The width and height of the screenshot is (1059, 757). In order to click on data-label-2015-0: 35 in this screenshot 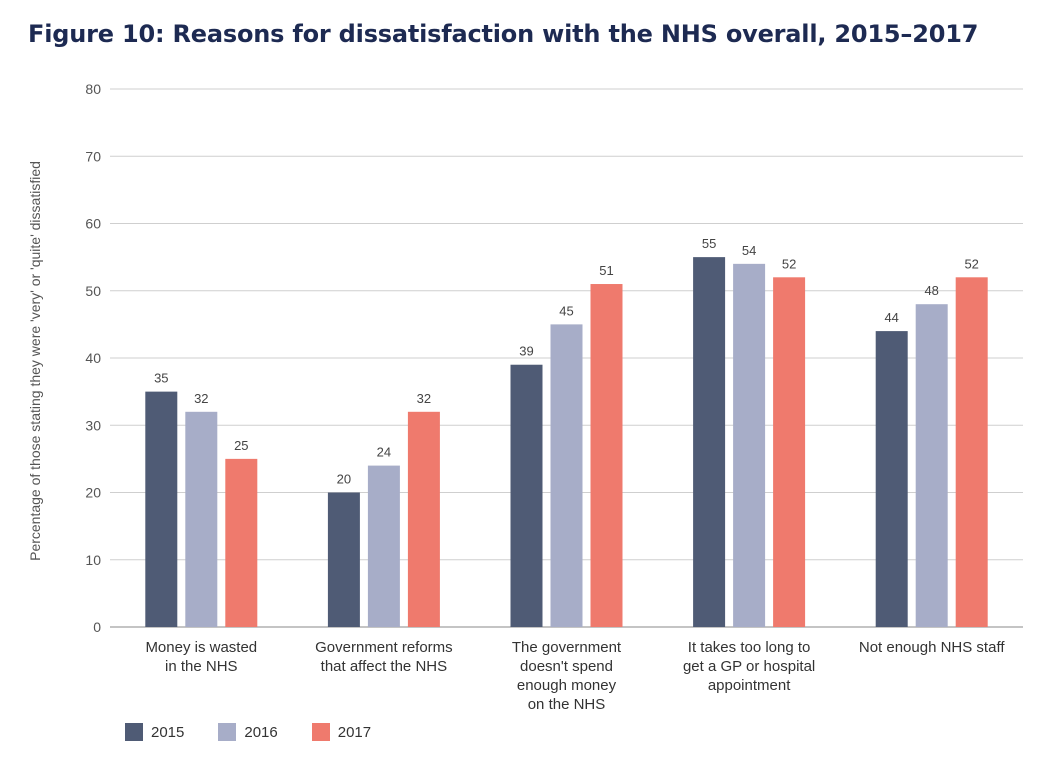, I will do `click(161, 378)`.